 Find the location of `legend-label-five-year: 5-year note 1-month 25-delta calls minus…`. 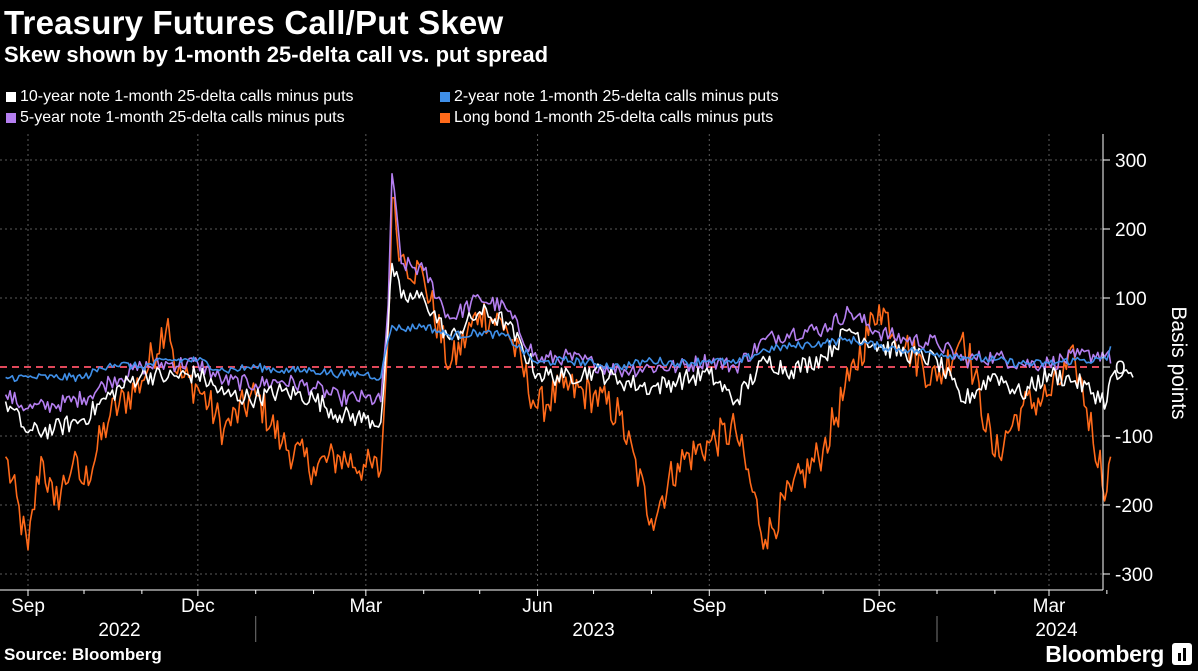

legend-label-five-year: 5-year note 1-month 25-delta calls minus… is located at coordinates (182, 117).